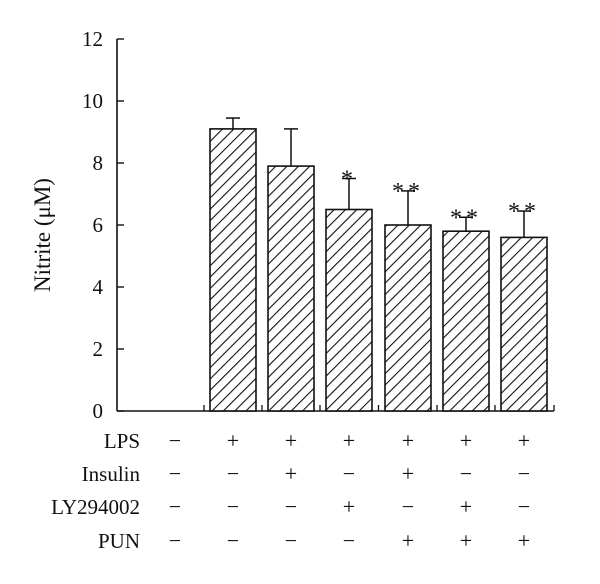 Image resolution: width=600 pixels, height=584 pixels. Describe the element at coordinates (122, 441) in the screenshot. I see `treatment-label: LPS` at that location.